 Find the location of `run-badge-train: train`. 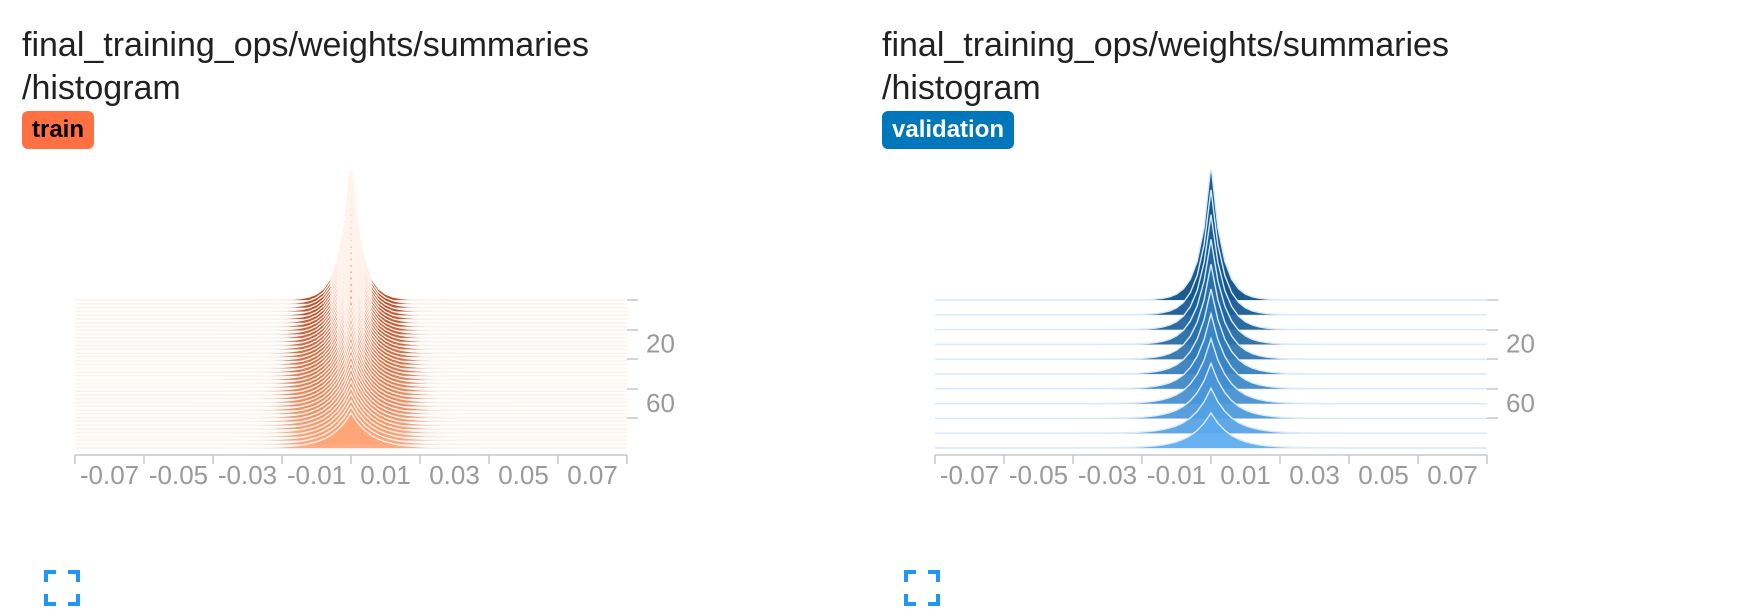

run-badge-train: train is located at coordinates (58, 130).